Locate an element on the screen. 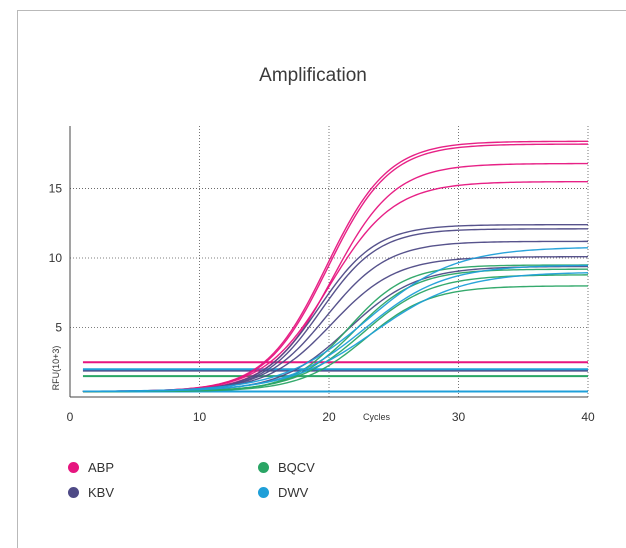 The width and height of the screenshot is (626, 548). legend-label: DWV is located at coordinates (293, 492).